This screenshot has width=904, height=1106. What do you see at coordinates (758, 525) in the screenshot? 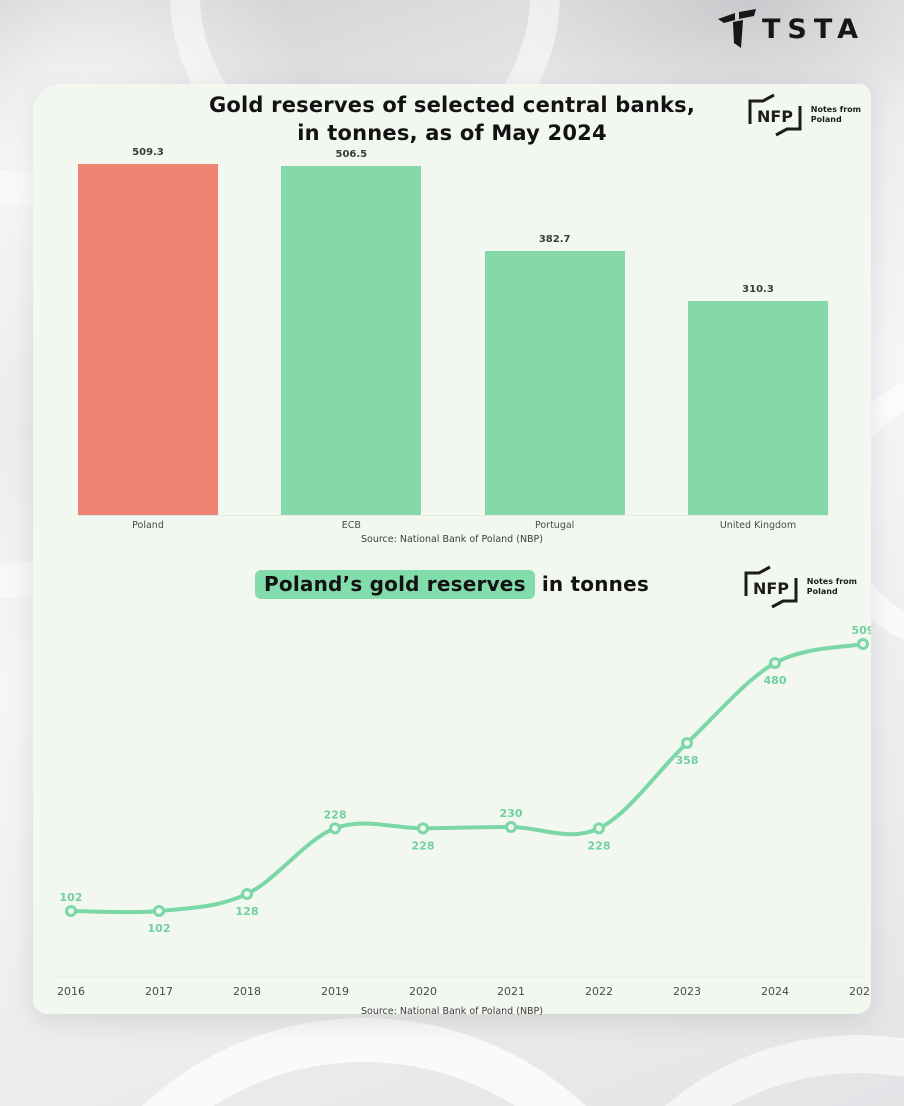
I see `bar-category-label: United Kingdom` at bounding box center [758, 525].